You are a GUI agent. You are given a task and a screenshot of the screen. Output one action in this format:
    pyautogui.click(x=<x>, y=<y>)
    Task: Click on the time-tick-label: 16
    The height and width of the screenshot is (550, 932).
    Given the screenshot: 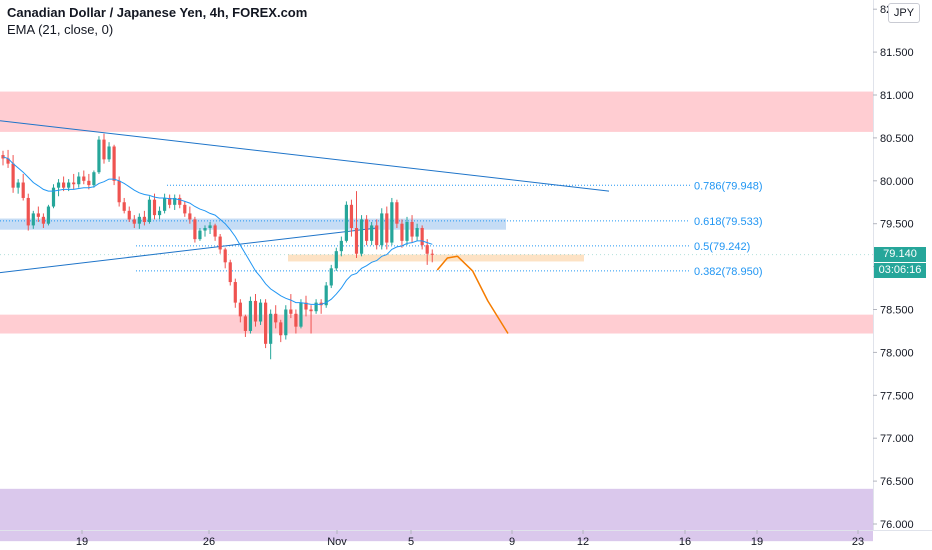 What is the action you would take?
    pyautogui.click(x=685, y=542)
    